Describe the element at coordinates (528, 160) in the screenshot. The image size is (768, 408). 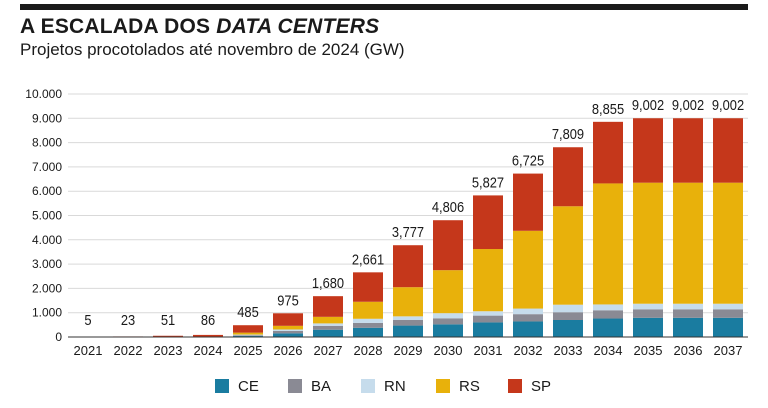
I see `data-label: 6,725` at that location.